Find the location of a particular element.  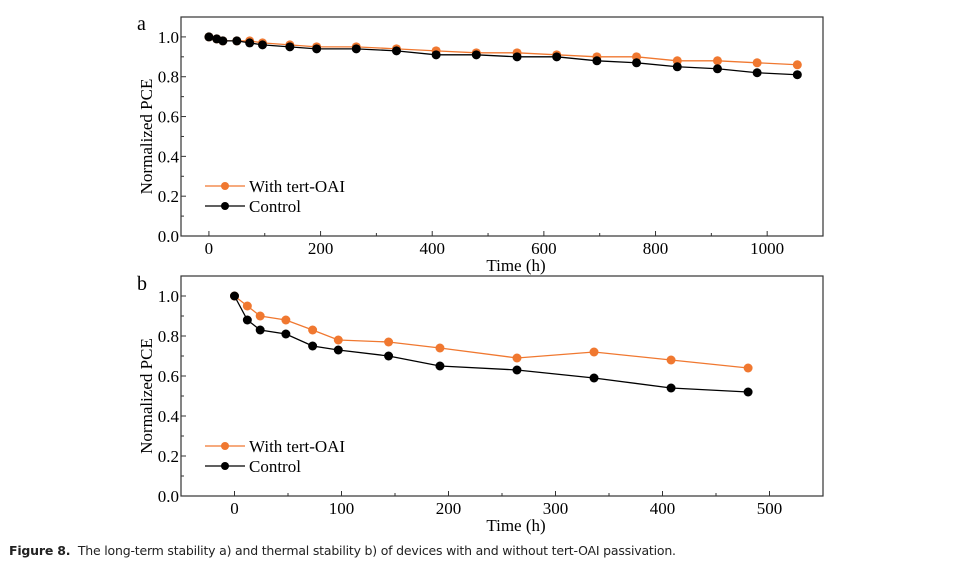

x-tick-label: 300 is located at coordinates (556, 508).